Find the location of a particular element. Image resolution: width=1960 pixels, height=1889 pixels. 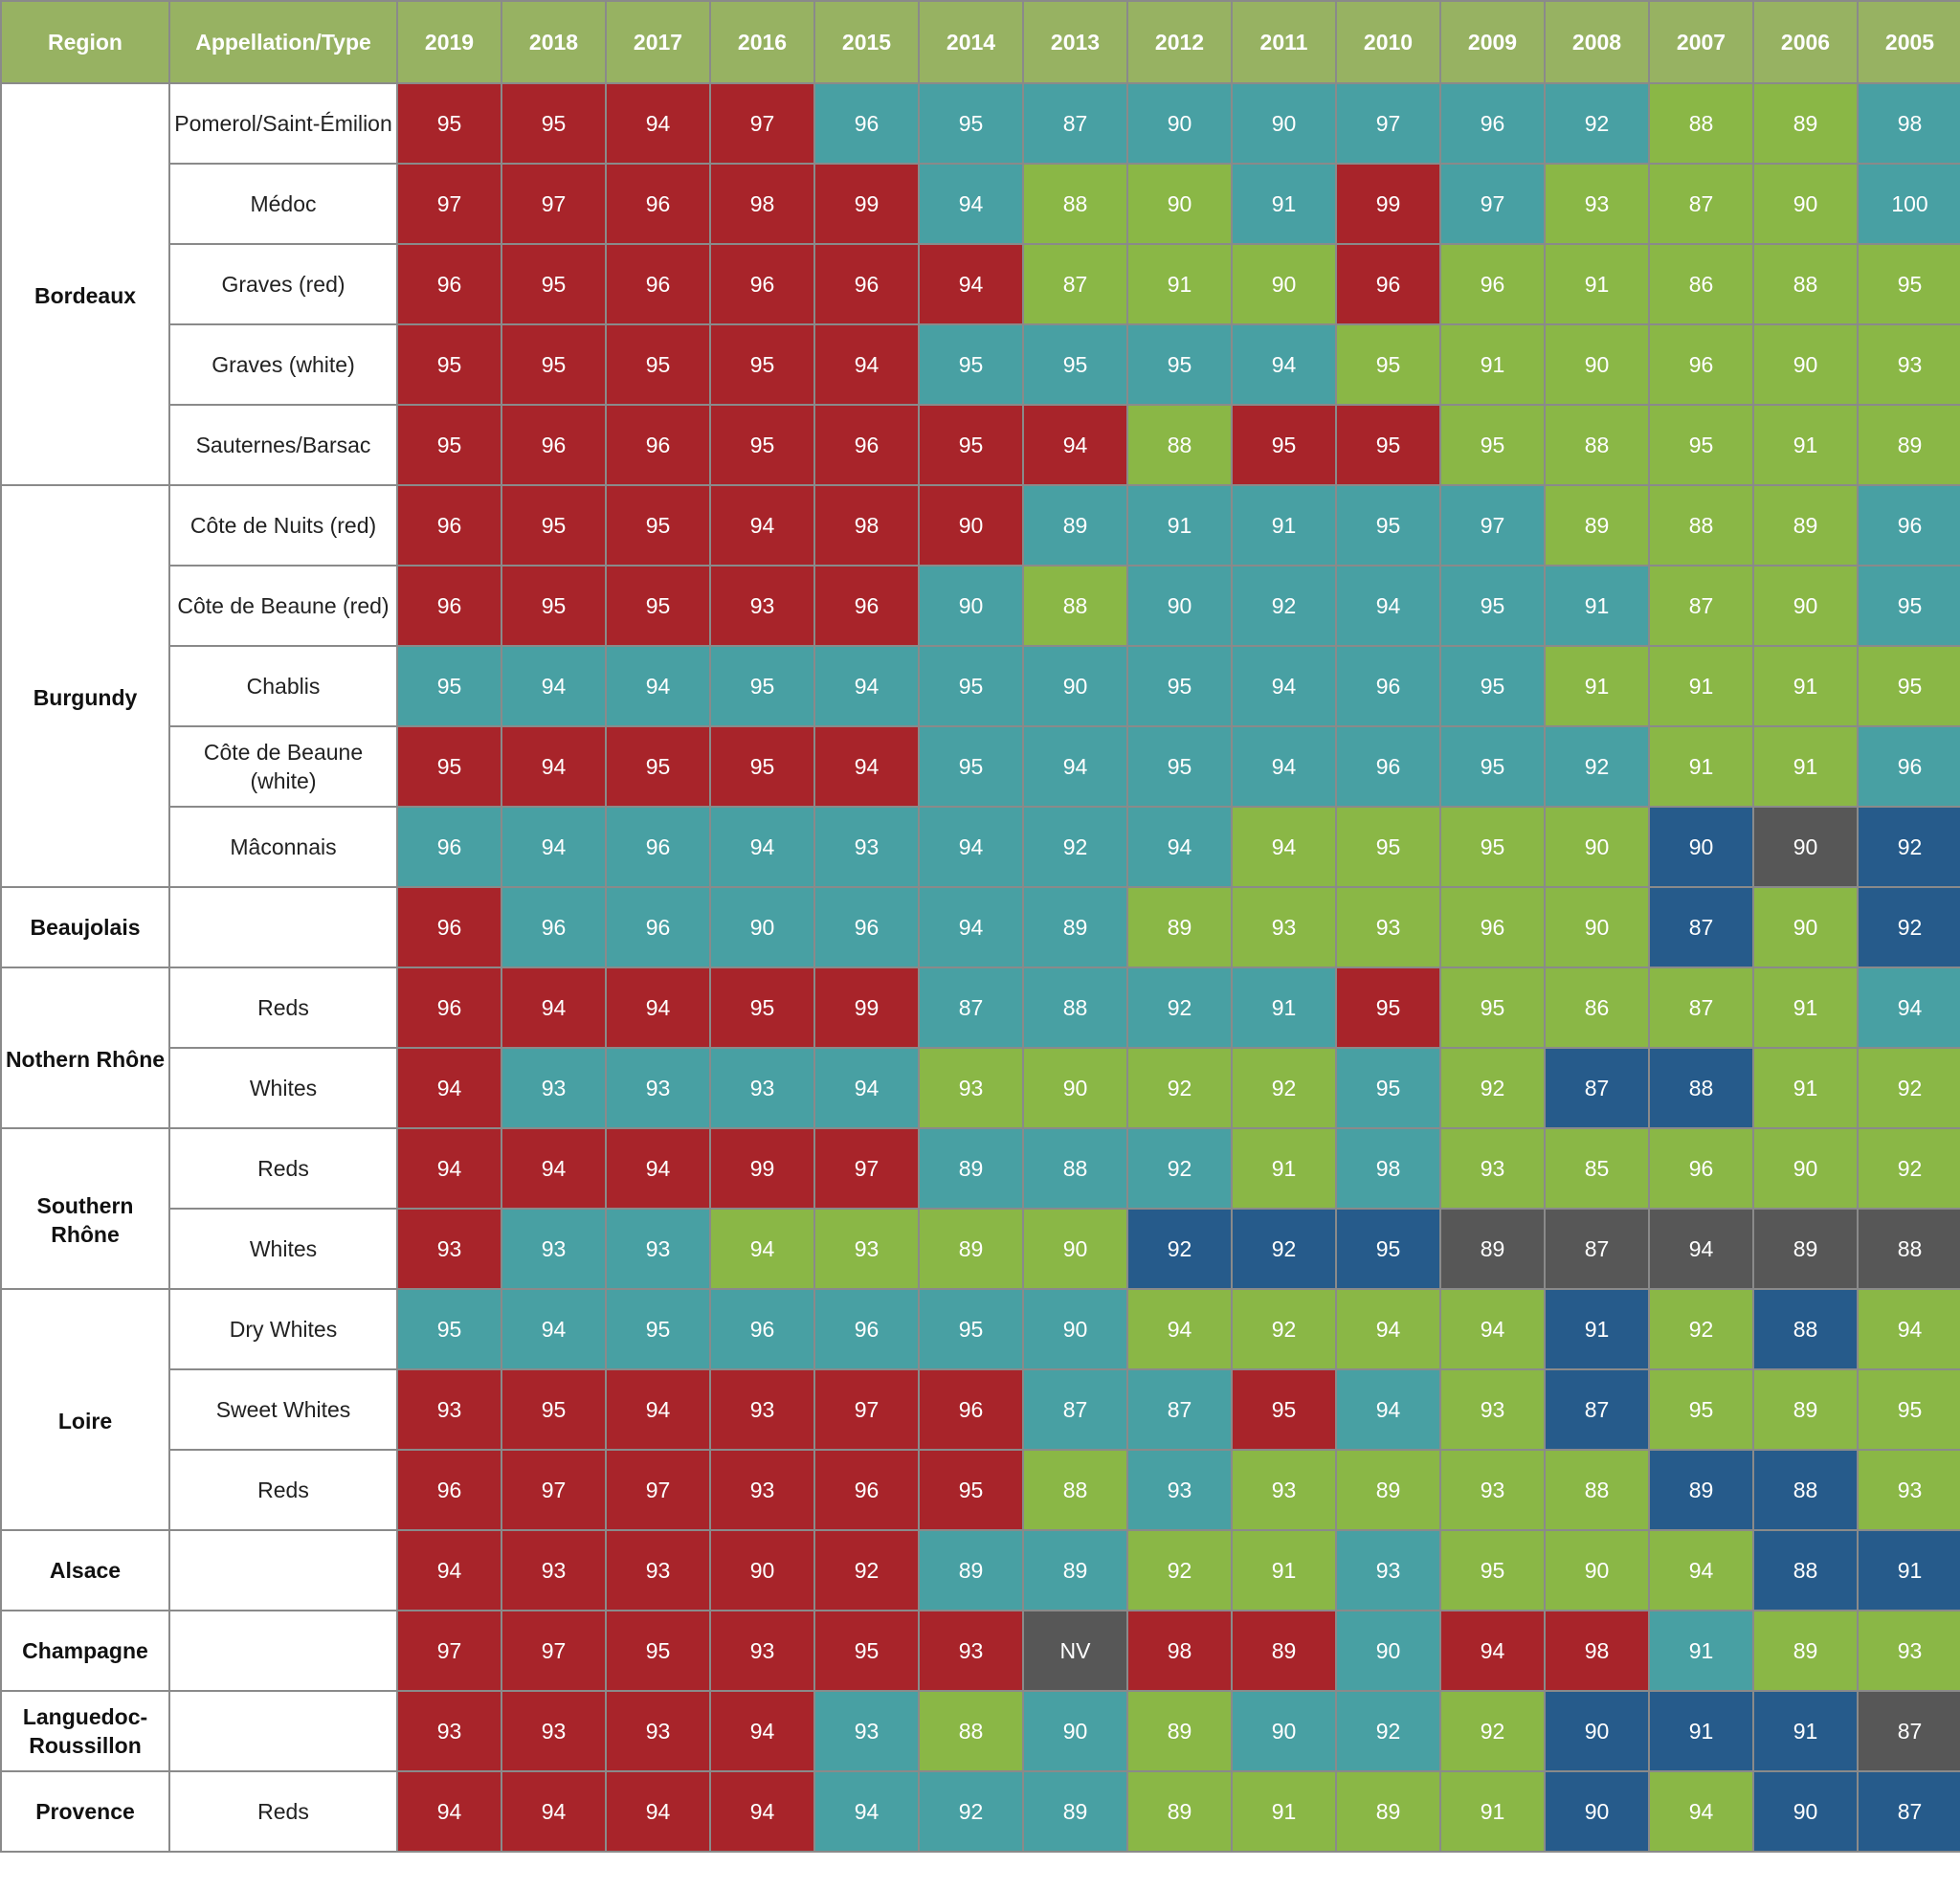

region-cell: Bordeaux is located at coordinates (85, 284).